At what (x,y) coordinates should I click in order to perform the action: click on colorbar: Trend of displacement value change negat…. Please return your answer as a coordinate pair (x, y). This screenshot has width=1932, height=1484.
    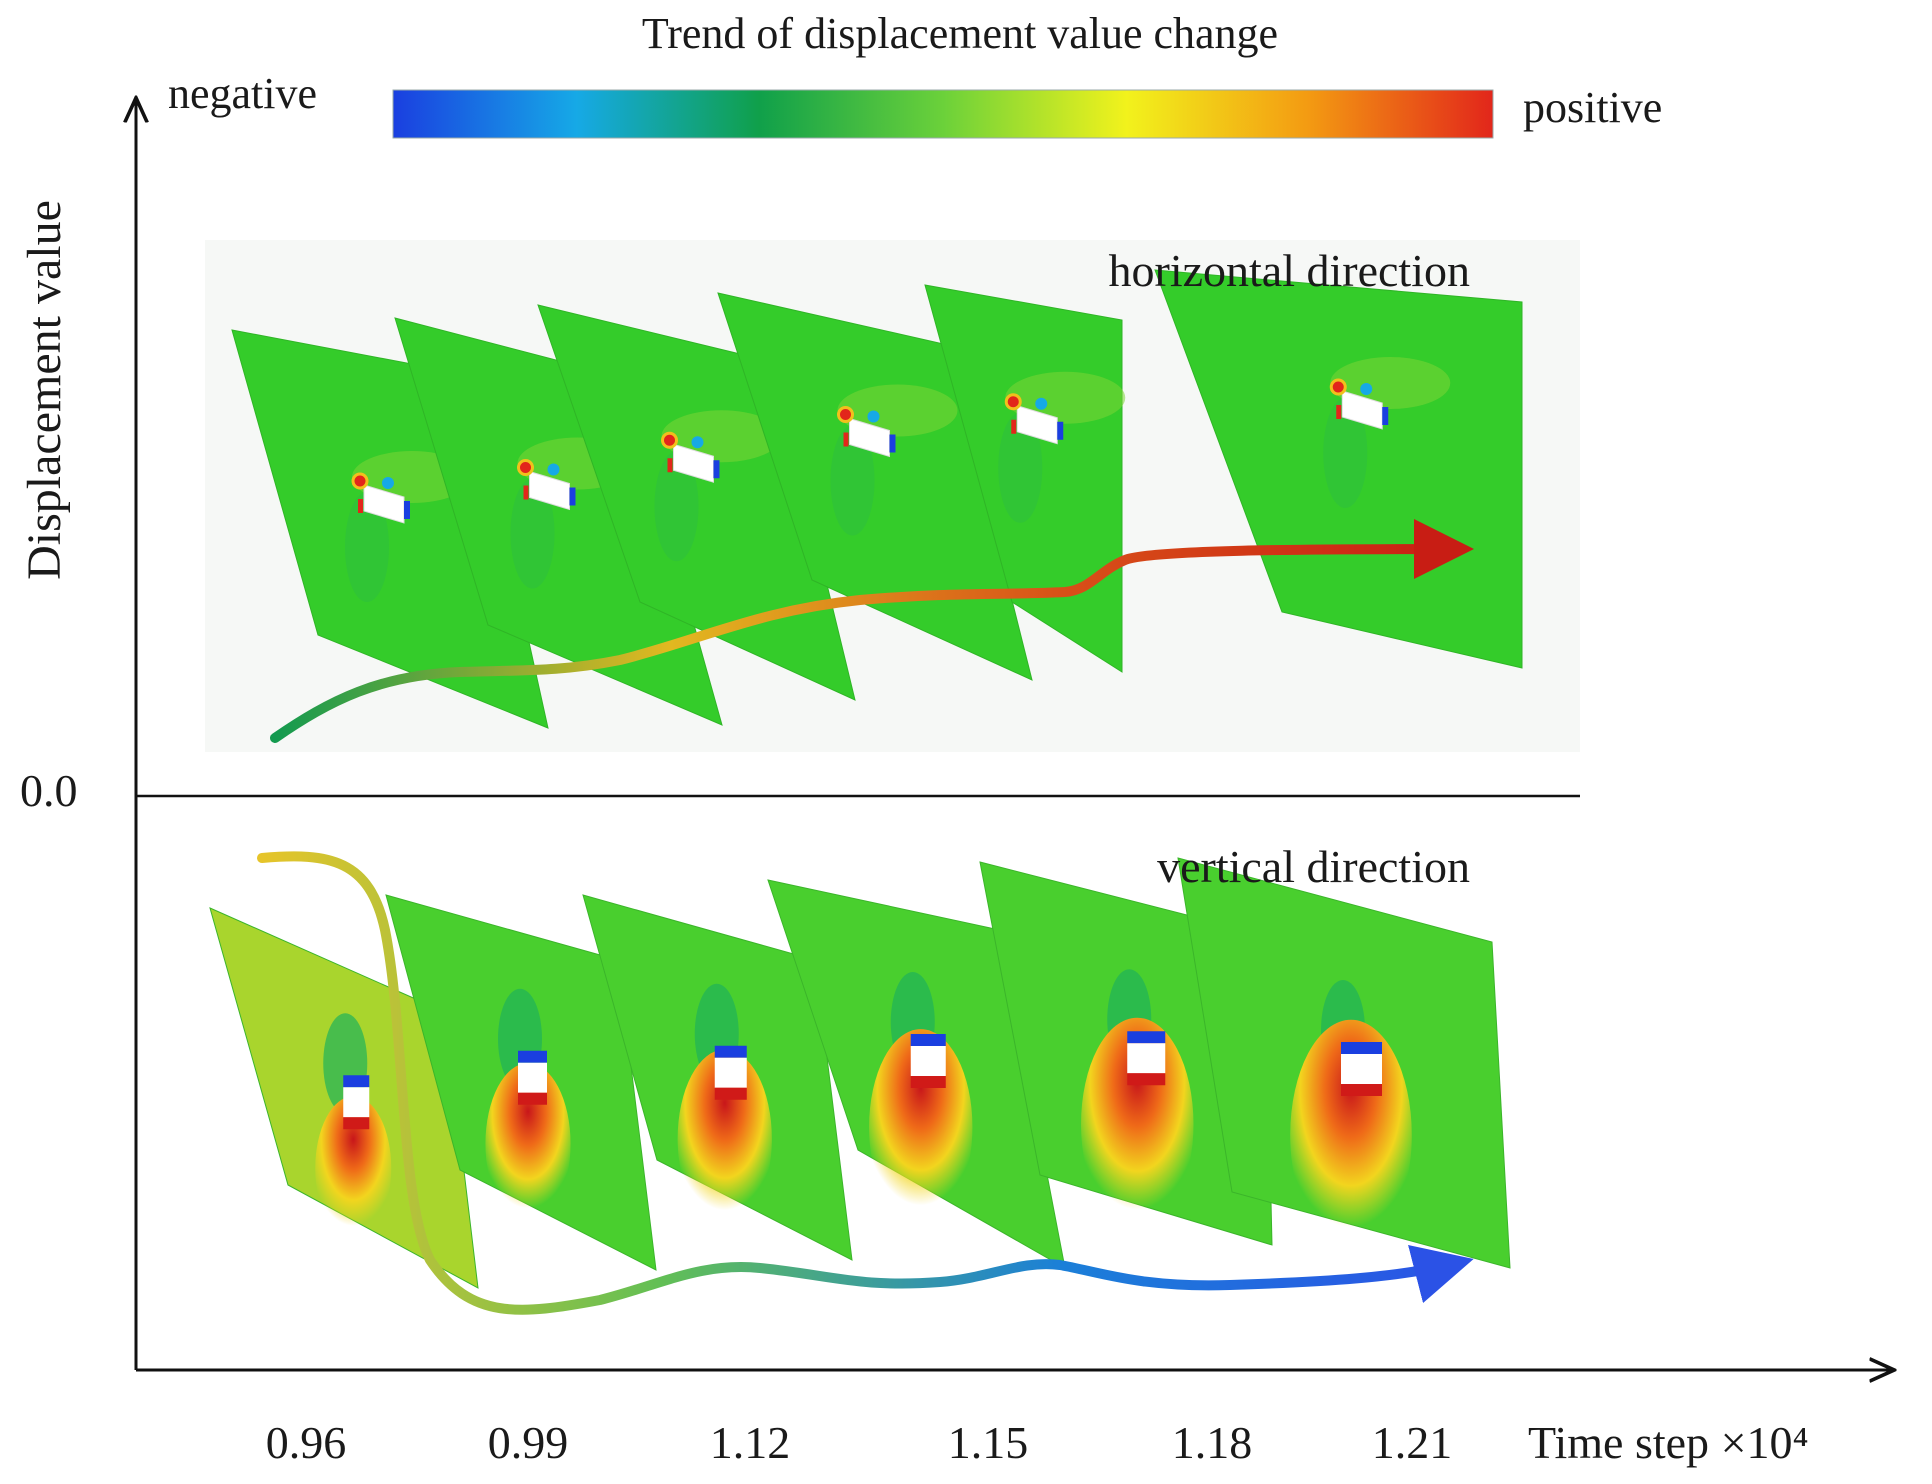
    Looking at the image, I should click on (915, 74).